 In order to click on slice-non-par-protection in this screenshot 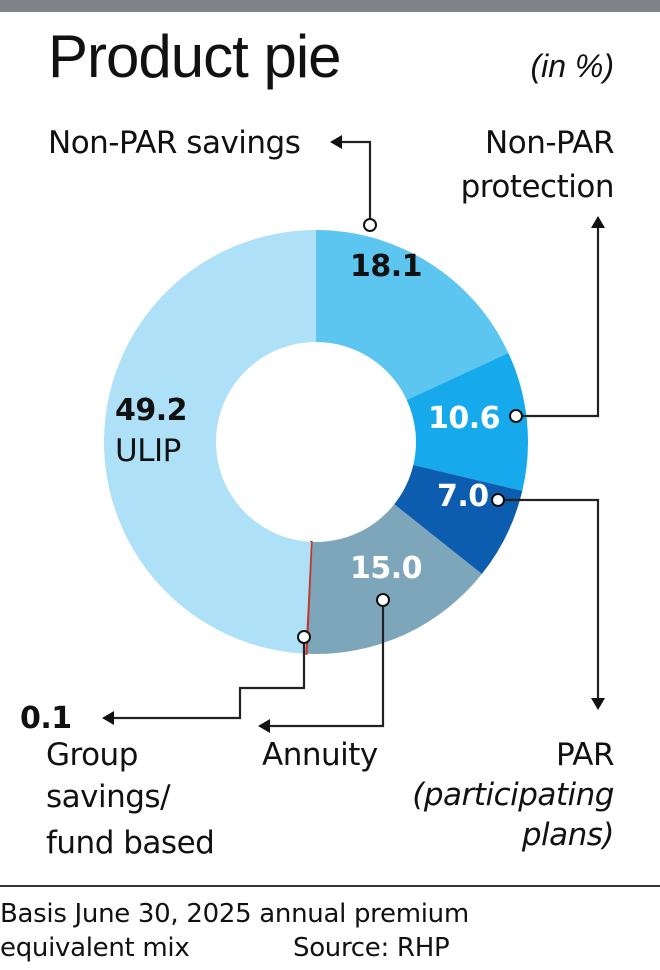, I will do `click(467, 421)`.